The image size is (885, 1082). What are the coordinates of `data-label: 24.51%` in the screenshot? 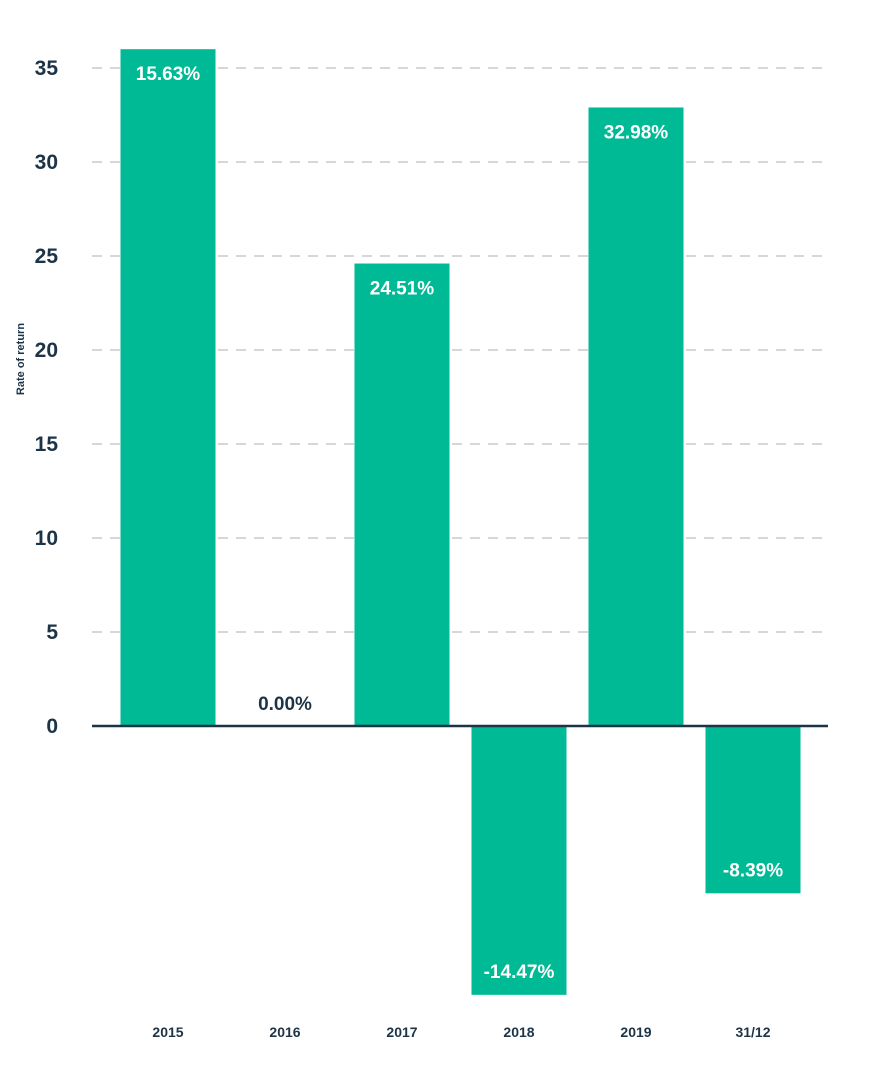 It's located at (402, 289).